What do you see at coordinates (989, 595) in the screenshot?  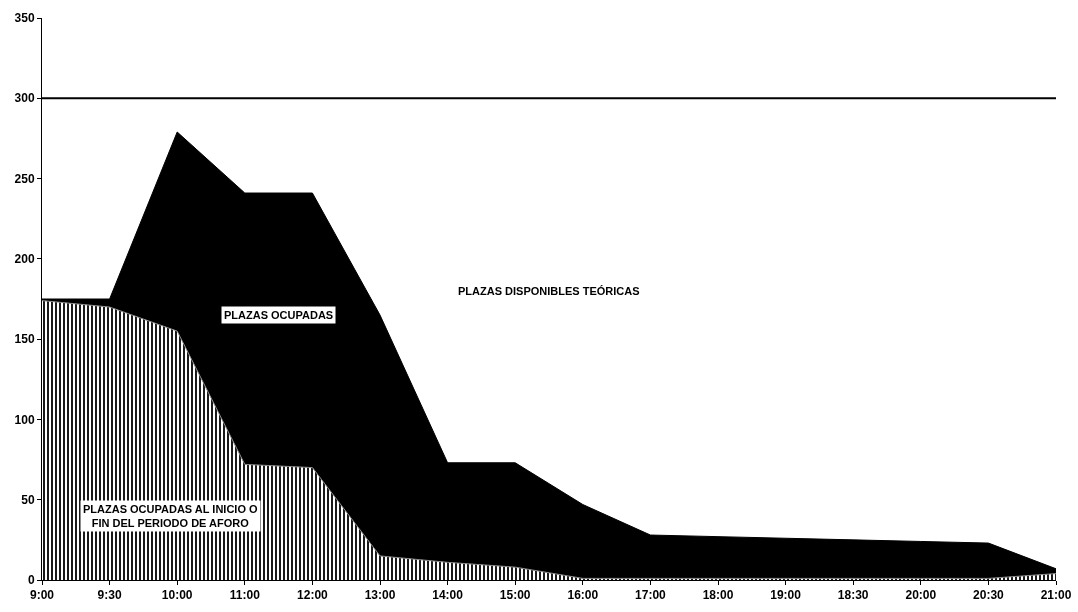 I see `x-tick-label: 20:30` at bounding box center [989, 595].